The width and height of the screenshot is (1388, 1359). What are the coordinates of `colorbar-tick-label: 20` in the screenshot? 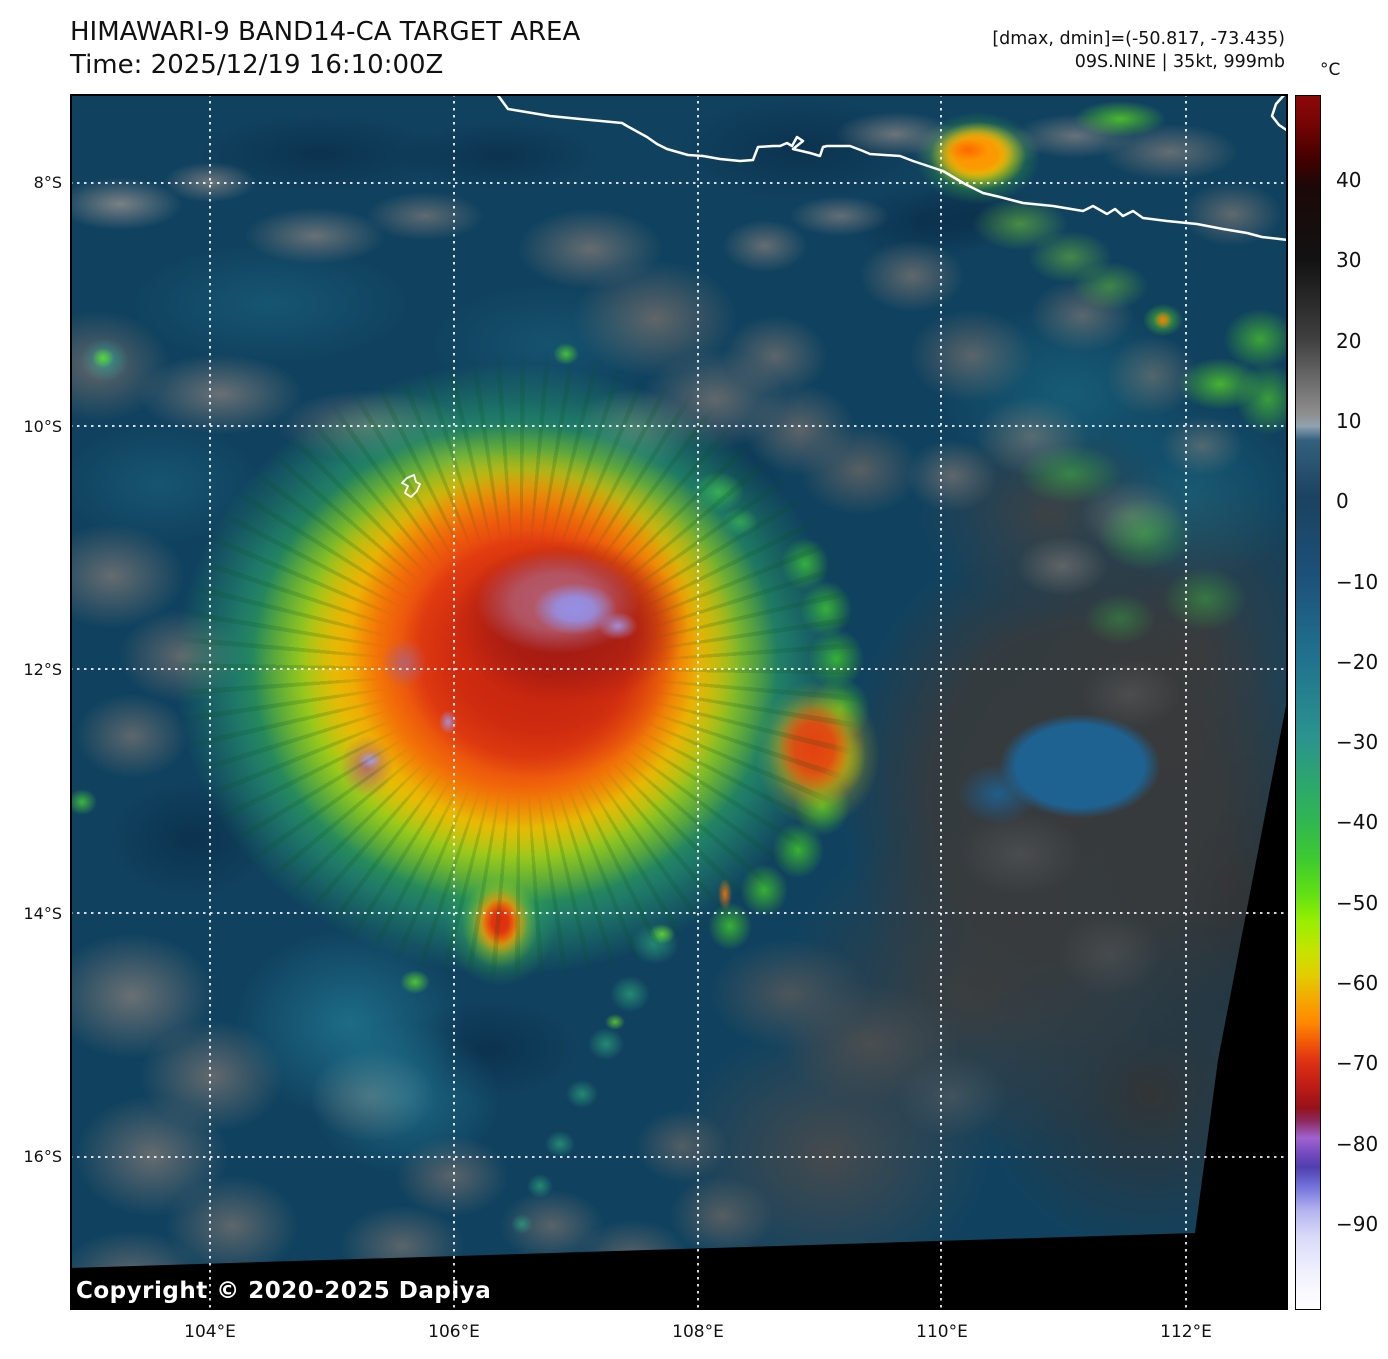 It's located at (1349, 340).